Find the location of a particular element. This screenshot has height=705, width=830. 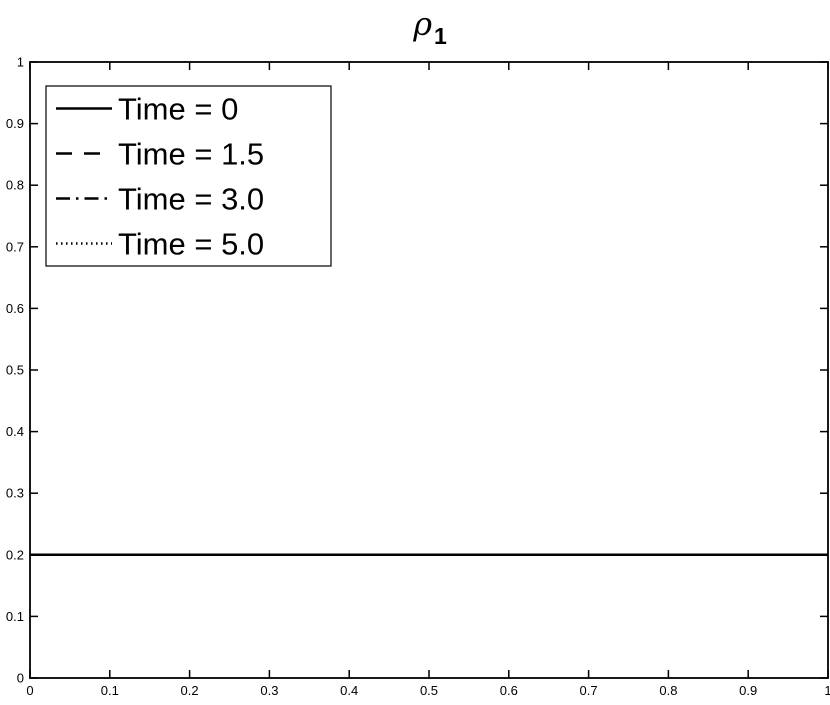

x-tick-label: 0.2 is located at coordinates (190, 690).